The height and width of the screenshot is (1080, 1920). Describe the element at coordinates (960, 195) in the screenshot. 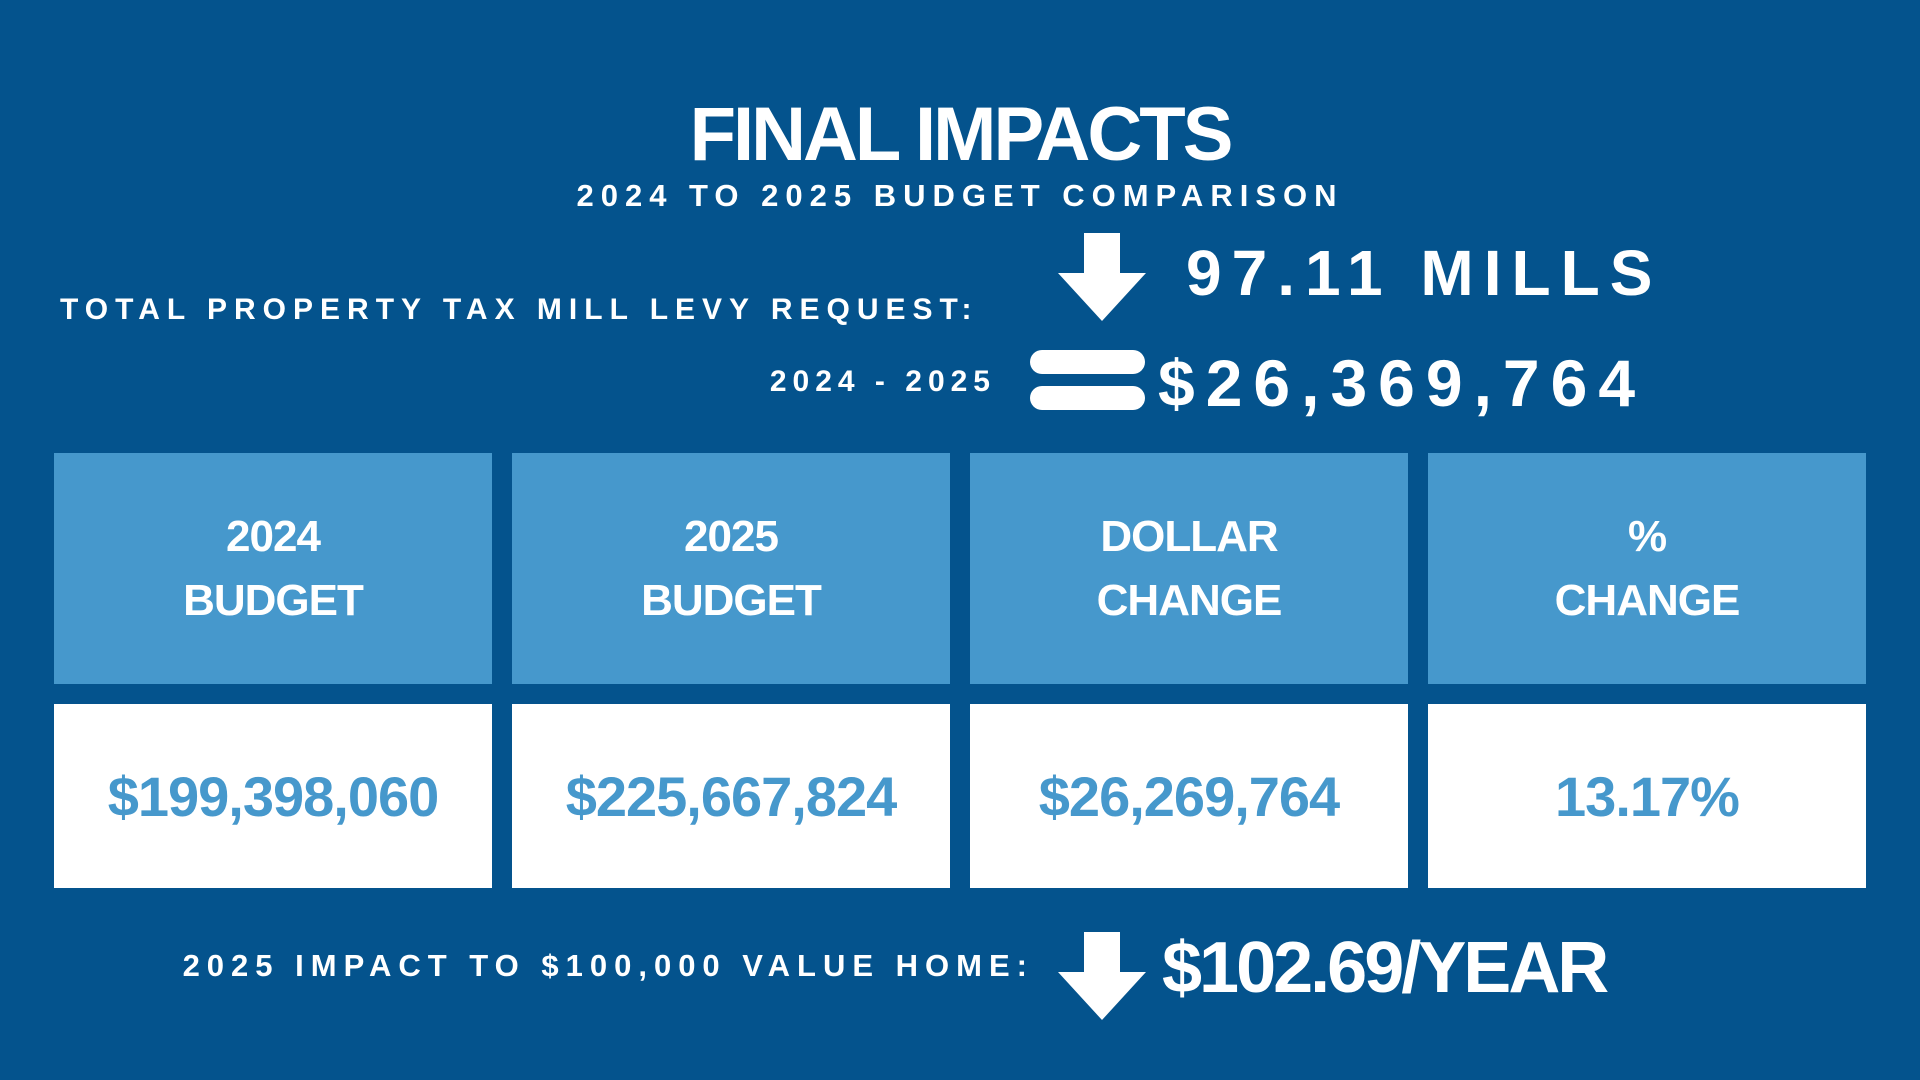

I see `page-subtitle: 2024 TO 2025 BUDGET COMPARISON` at that location.